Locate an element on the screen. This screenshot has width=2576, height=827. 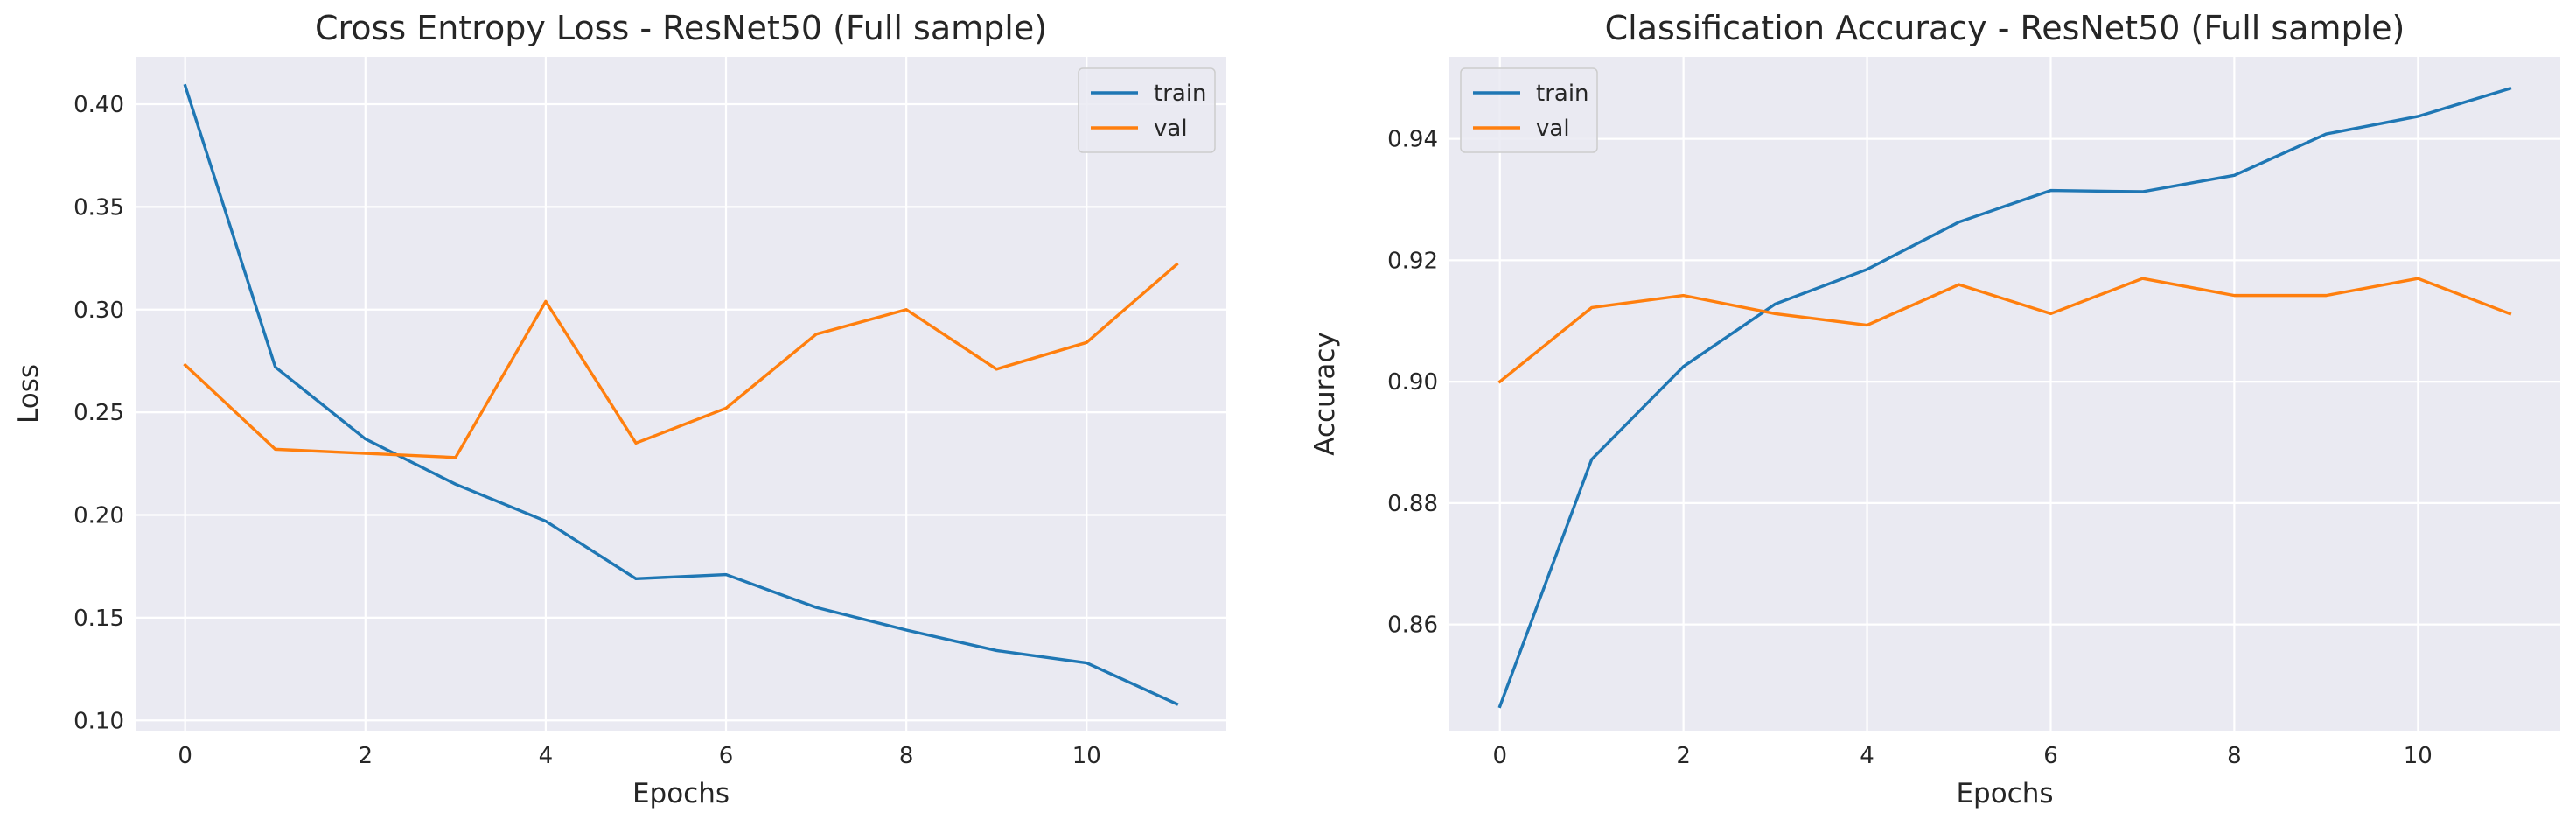
y-tick-label: 0.15 is located at coordinates (98, 619).